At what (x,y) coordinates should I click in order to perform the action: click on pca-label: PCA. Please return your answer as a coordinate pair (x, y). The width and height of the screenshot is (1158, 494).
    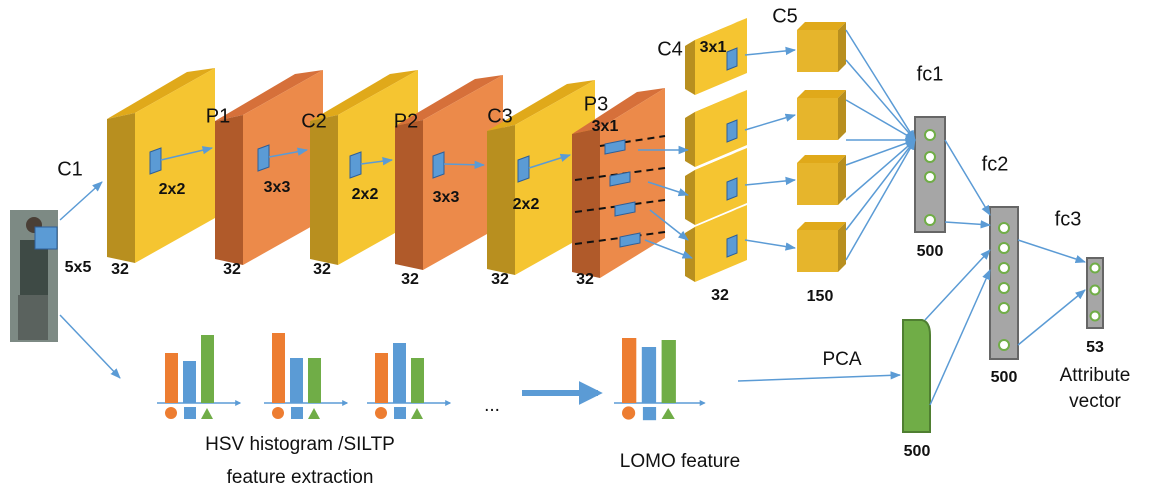
    Looking at the image, I should click on (841, 359).